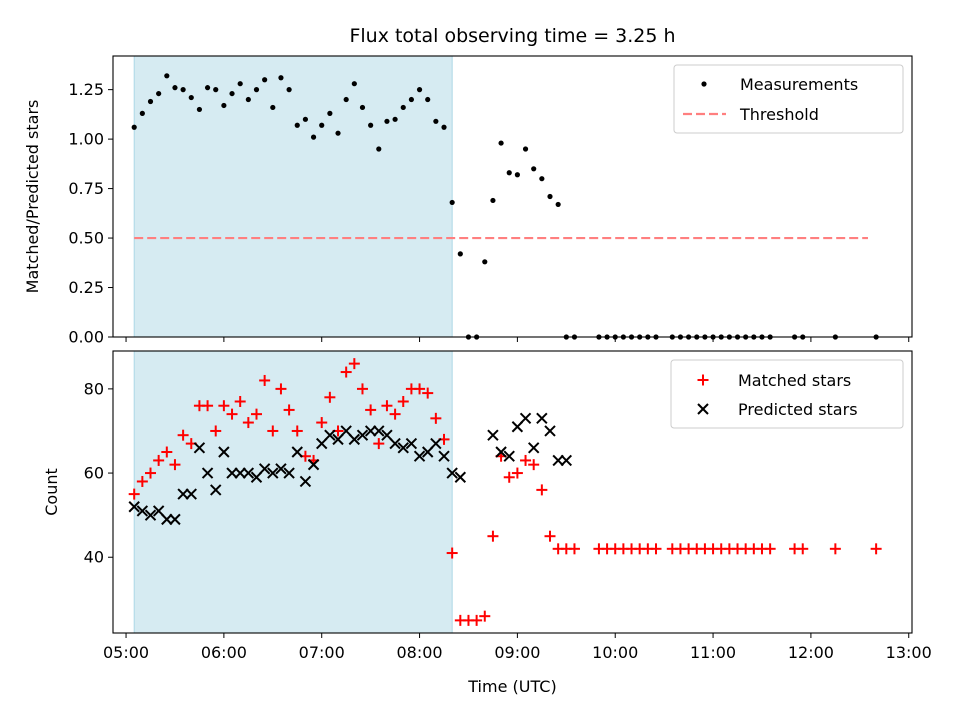 The image size is (960, 720). Describe the element at coordinates (704, 84) in the screenshot. I see `legend-measurements-marker` at that location.